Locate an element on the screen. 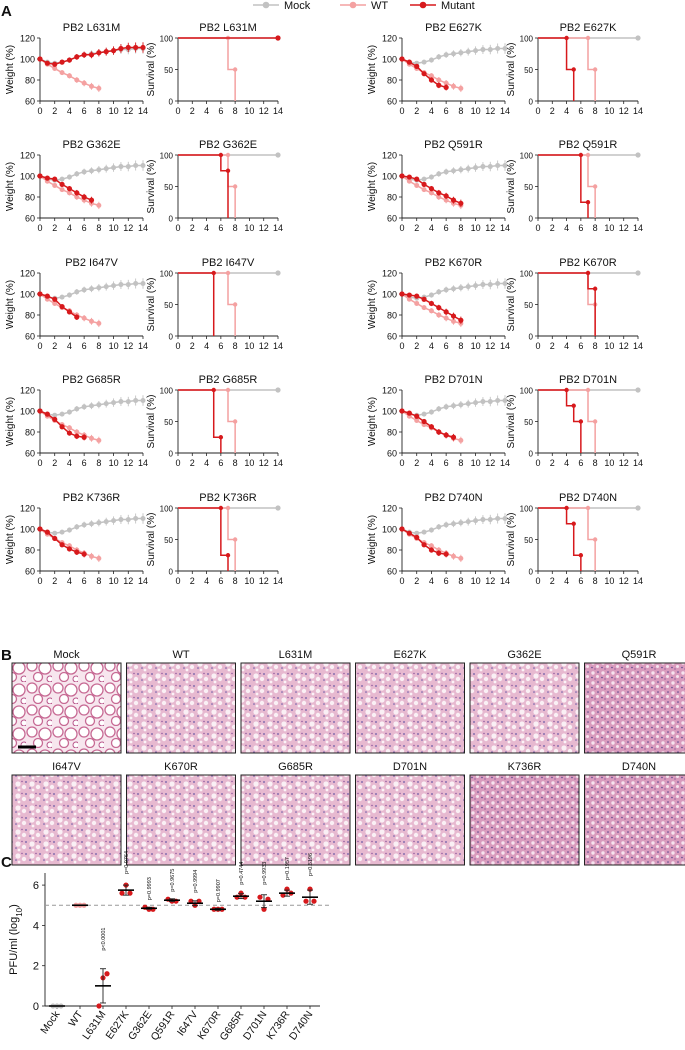  weight-chart-d740n: PB2 D740N Weight (%) 60 80 100 120 0 2 4 6 8 10 12 14 is located at coordinates (438, 539).